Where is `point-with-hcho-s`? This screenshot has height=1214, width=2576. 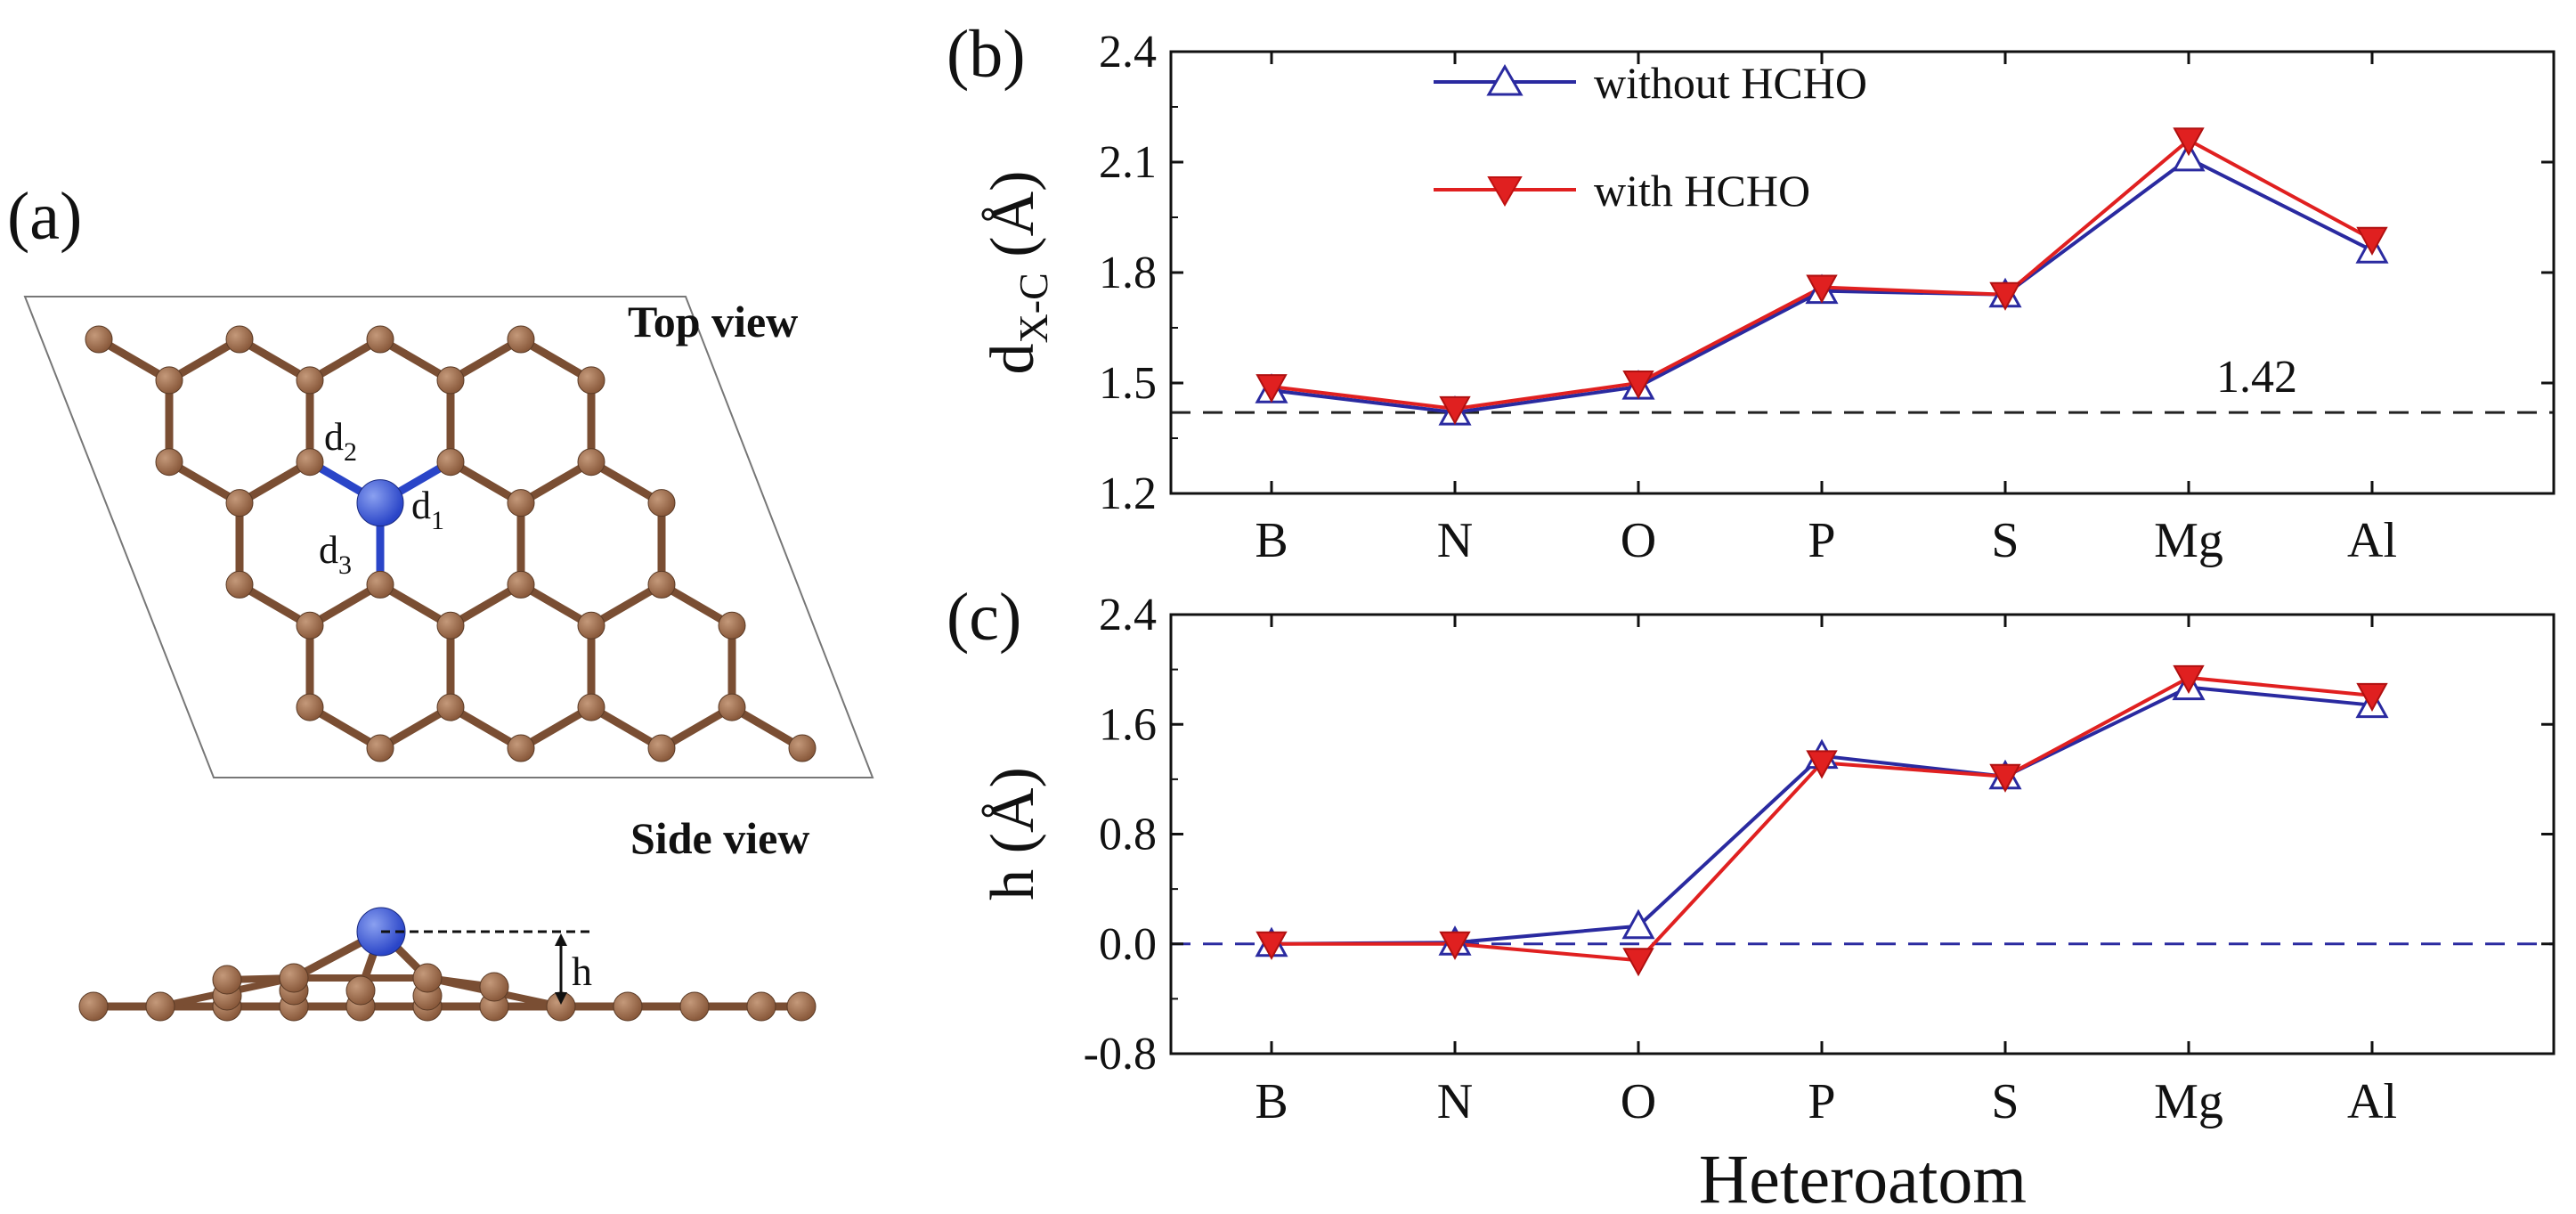
point-with-hcho-s is located at coordinates (2005, 296).